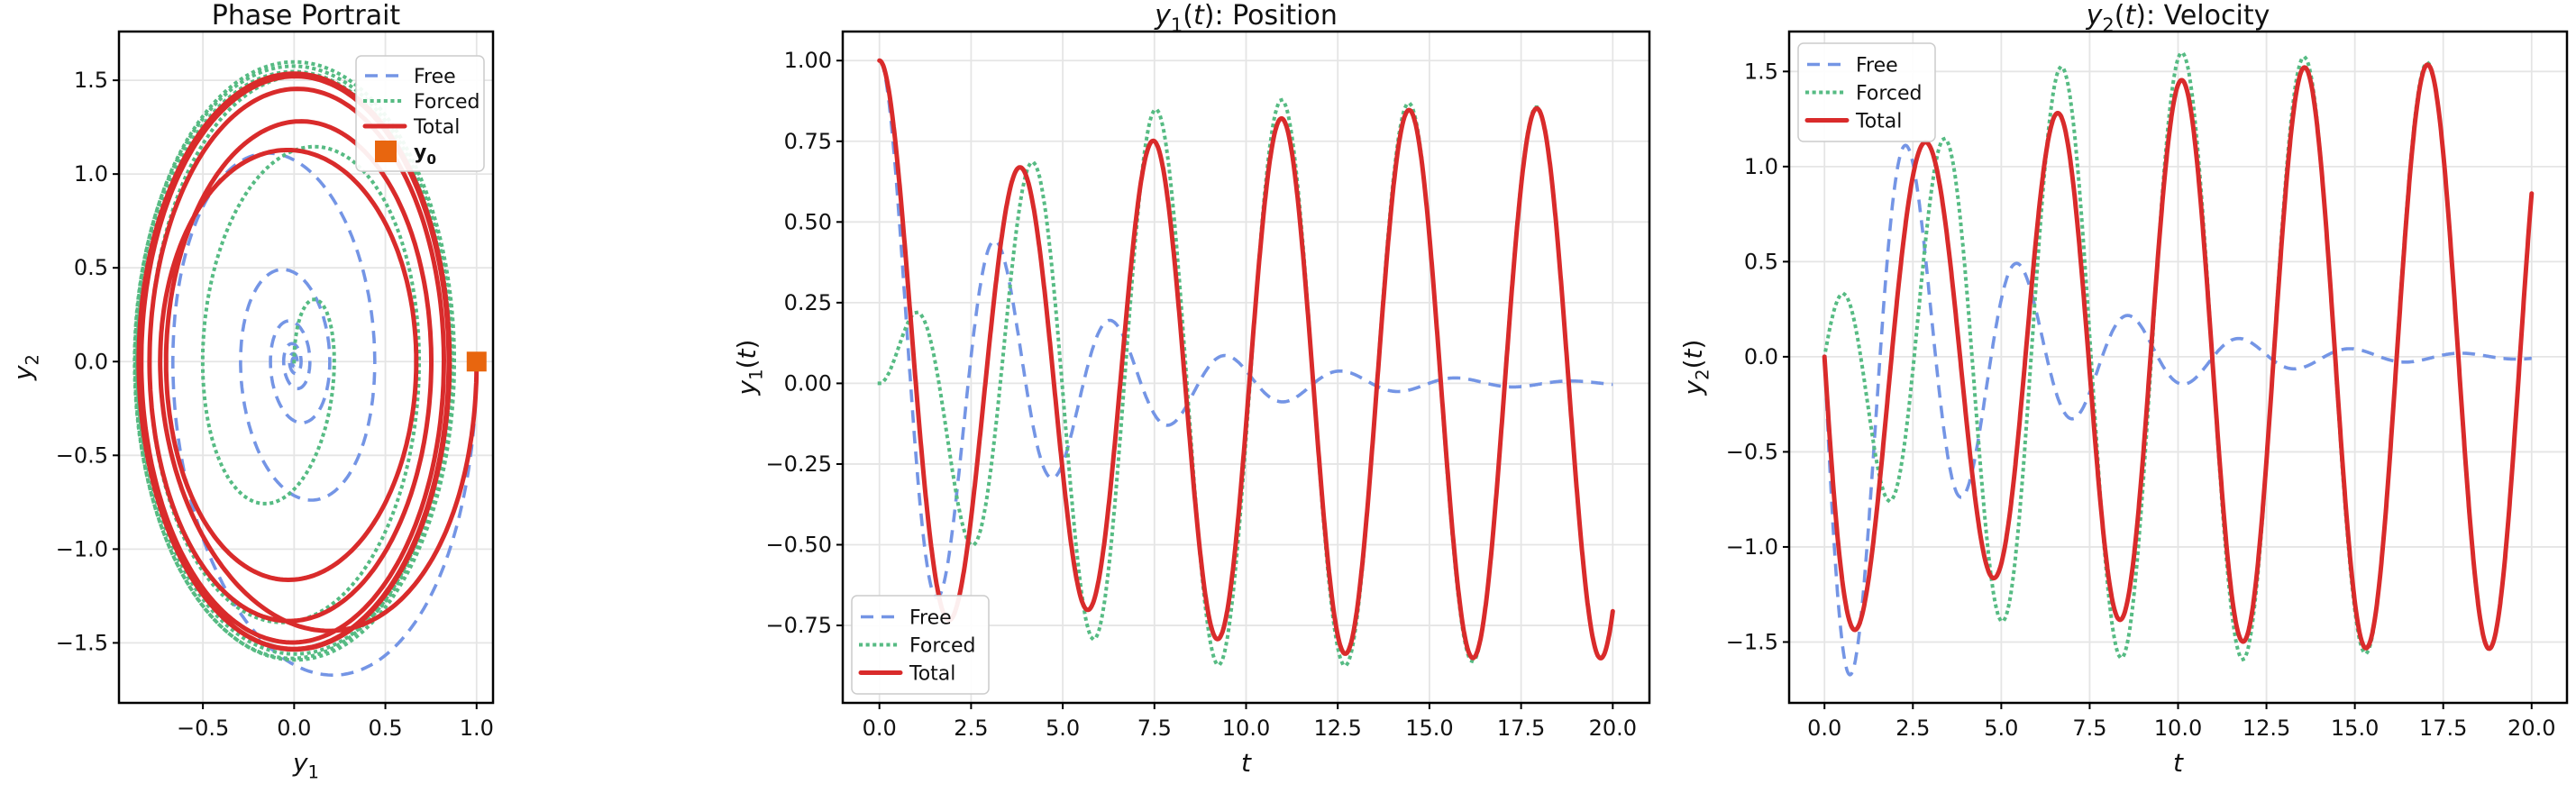  I want to click on total-series-path, so click(308, 361).